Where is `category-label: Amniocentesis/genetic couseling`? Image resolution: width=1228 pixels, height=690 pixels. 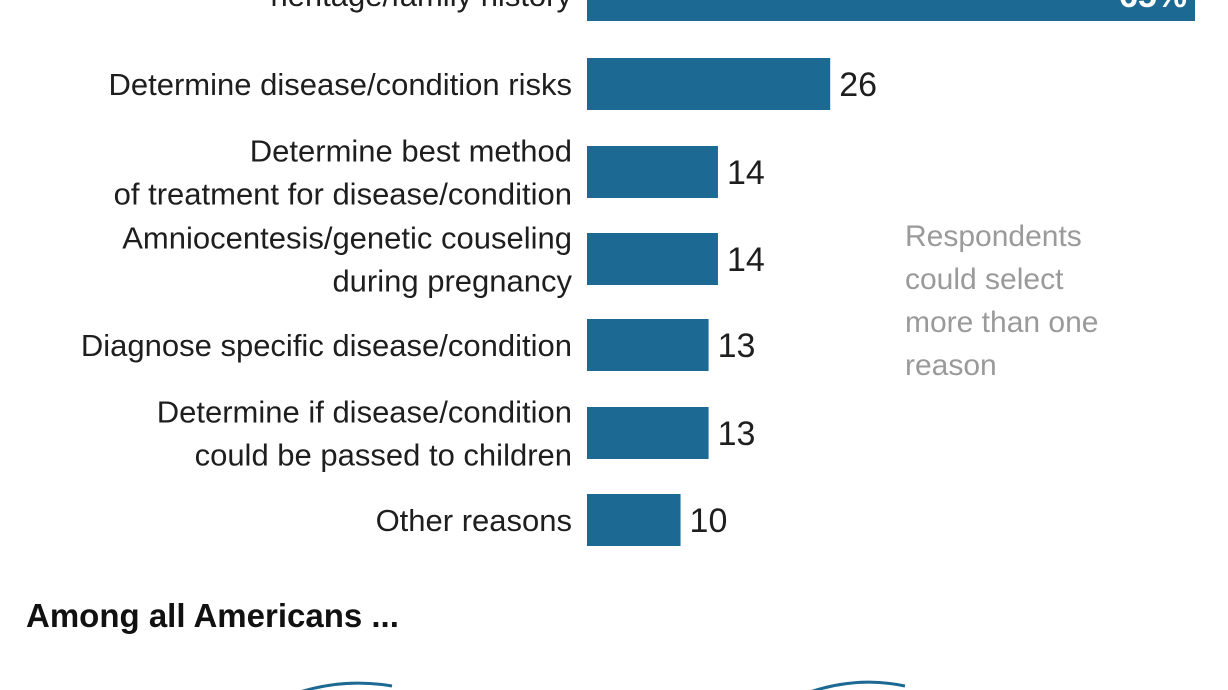 category-label: Amniocentesis/genetic couseling is located at coordinates (347, 238).